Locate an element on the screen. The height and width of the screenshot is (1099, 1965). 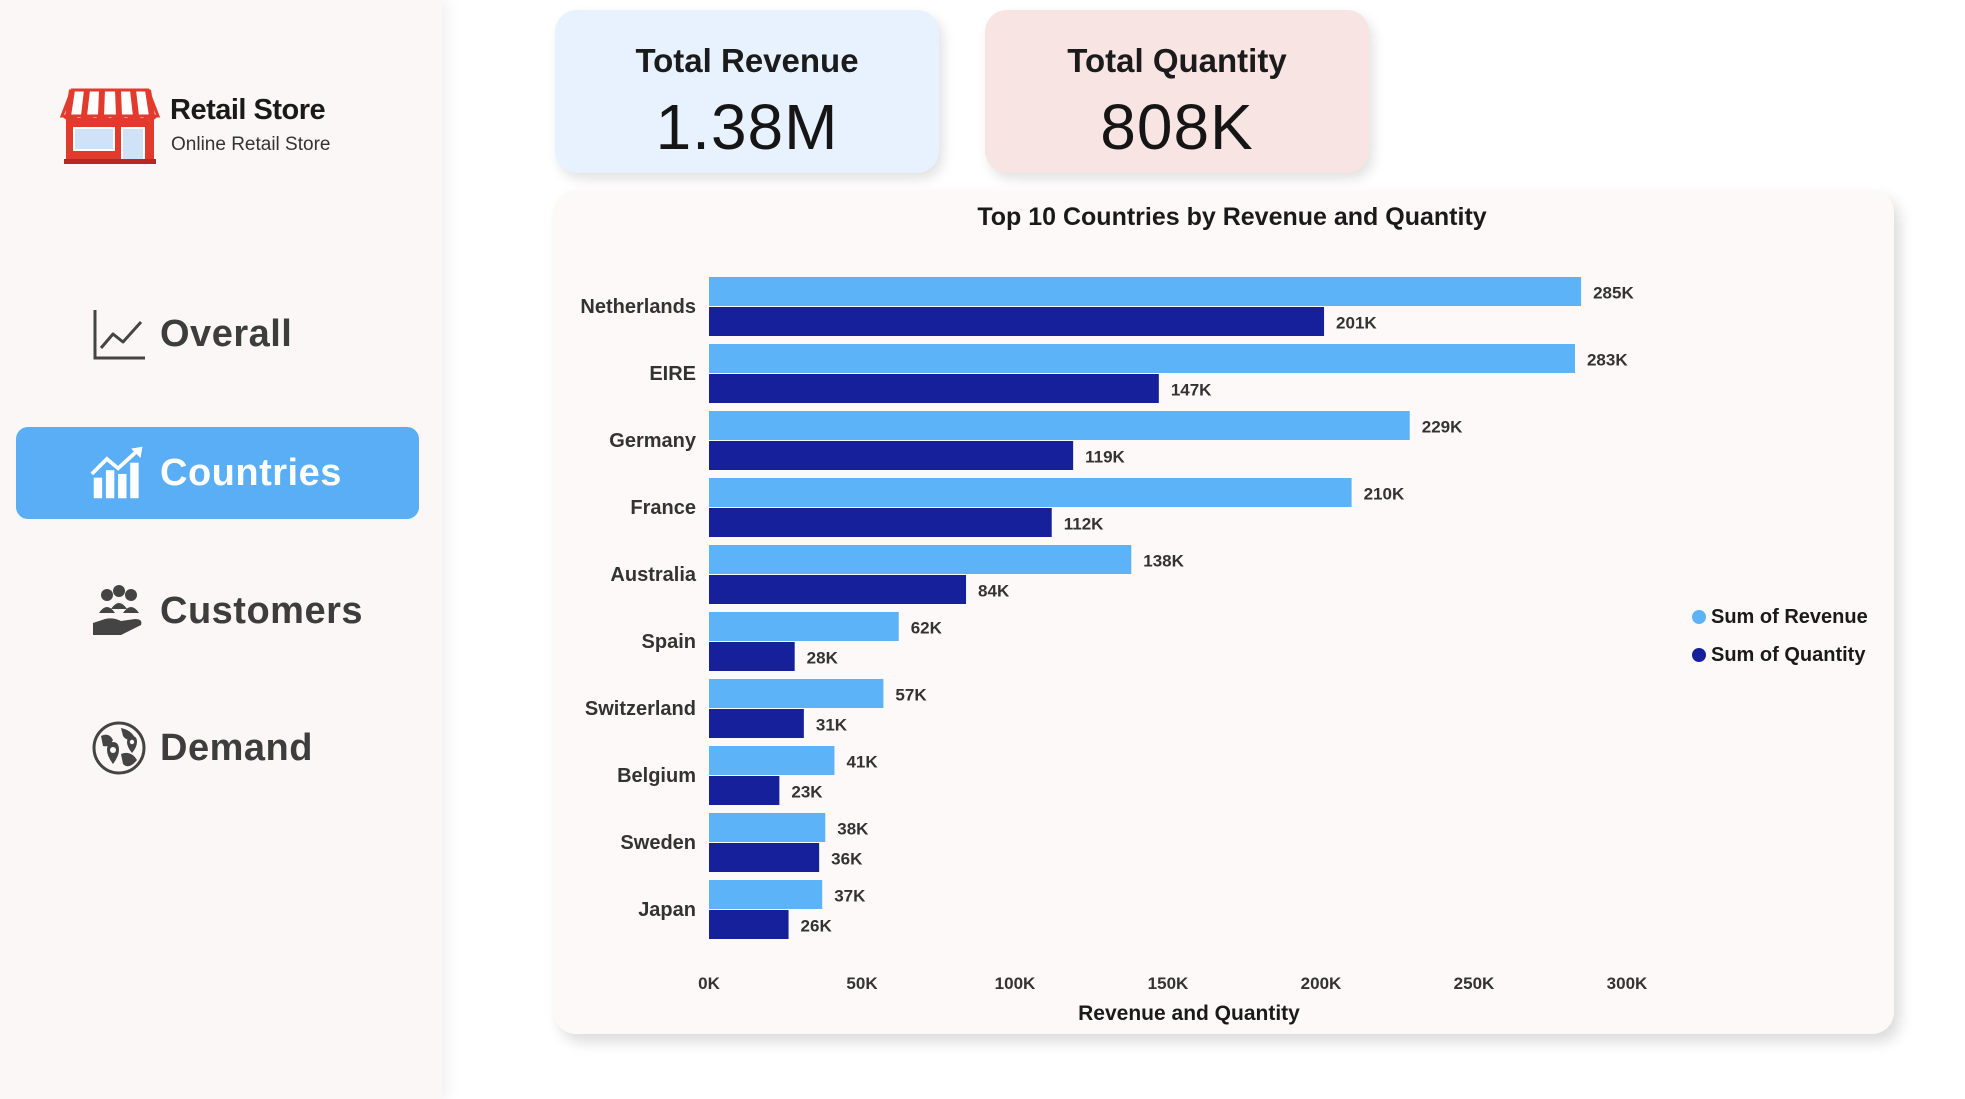
nav-label-demand: Demand is located at coordinates (236, 747).